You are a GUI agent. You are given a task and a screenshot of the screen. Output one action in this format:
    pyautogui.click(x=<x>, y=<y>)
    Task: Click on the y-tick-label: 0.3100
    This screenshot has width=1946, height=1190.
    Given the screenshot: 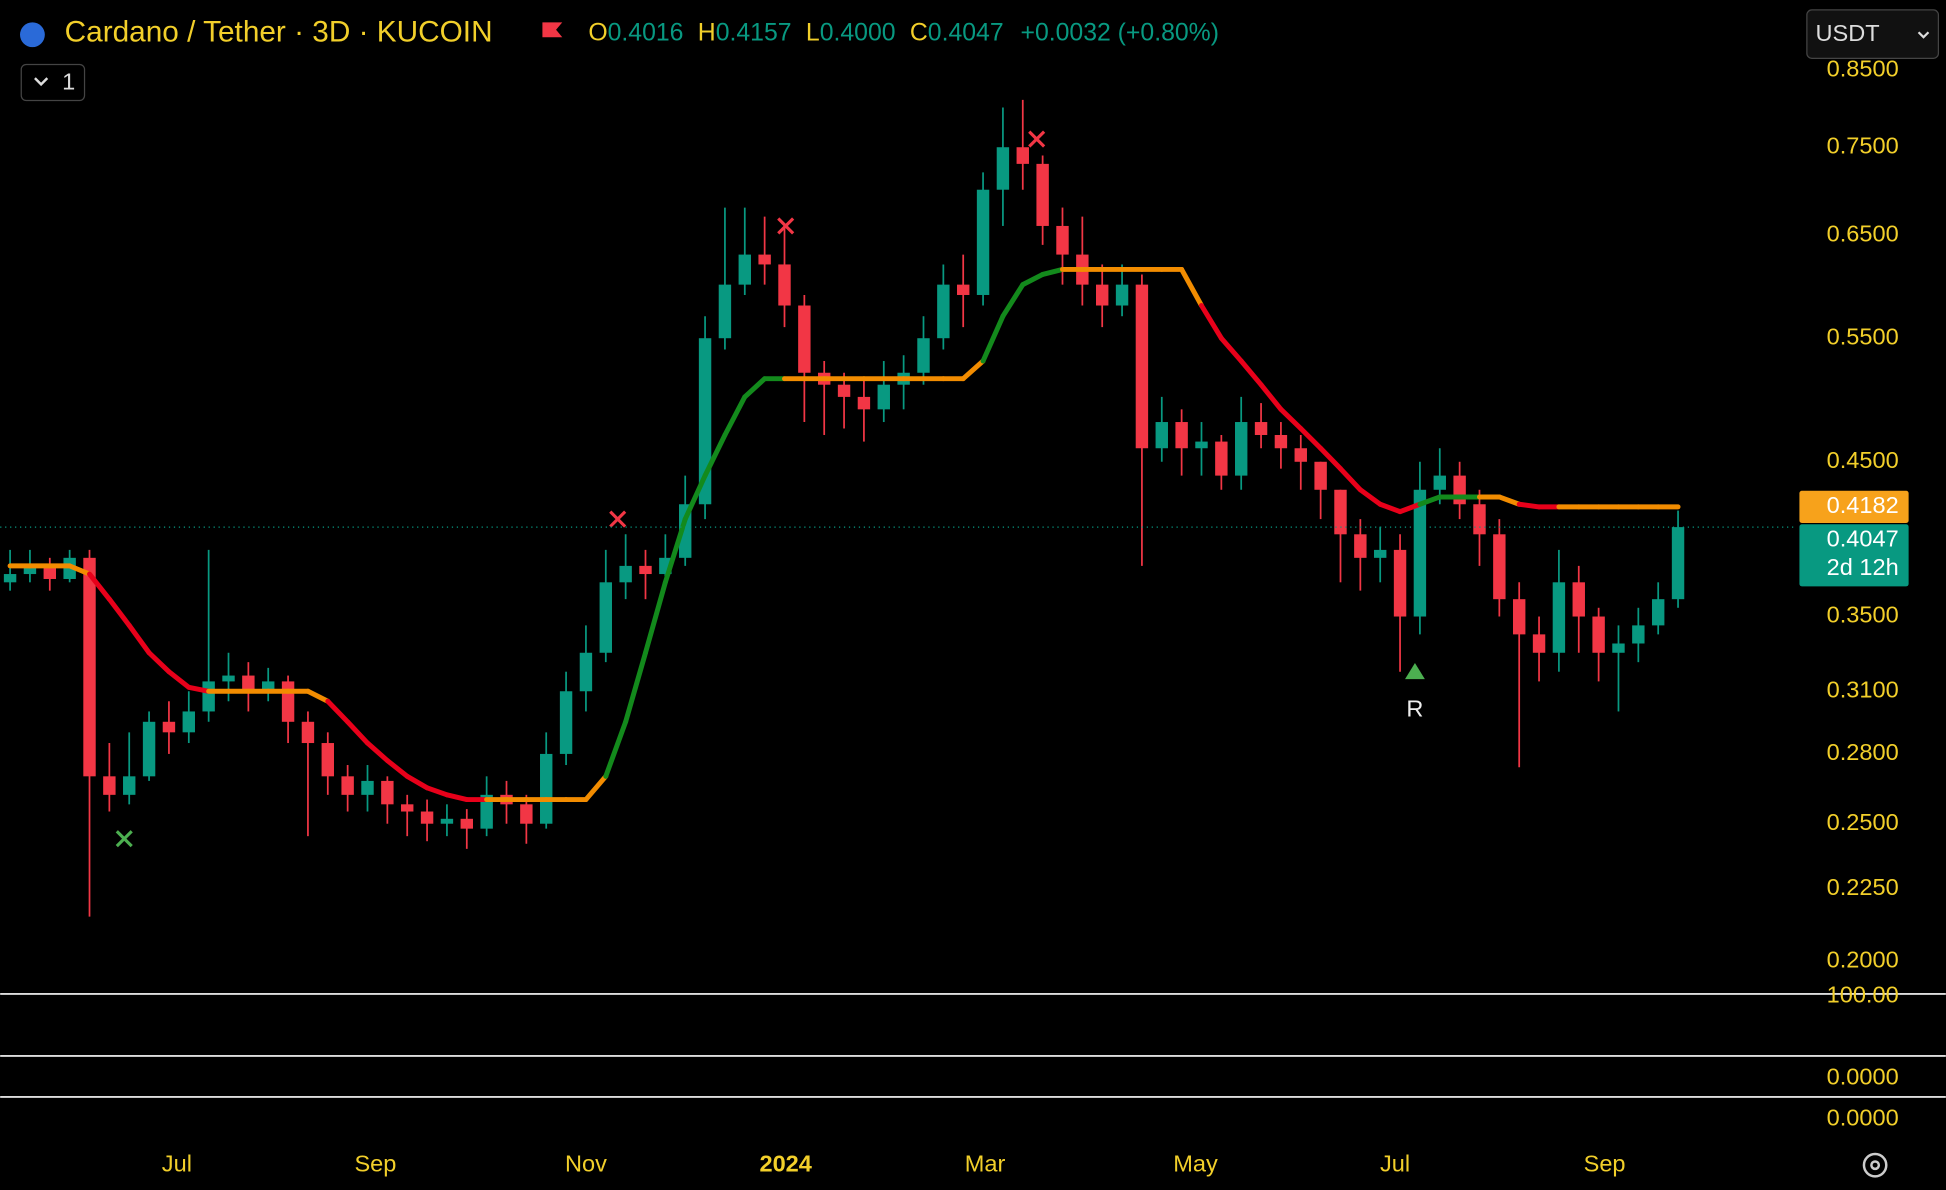 What is the action you would take?
    pyautogui.click(x=1863, y=689)
    